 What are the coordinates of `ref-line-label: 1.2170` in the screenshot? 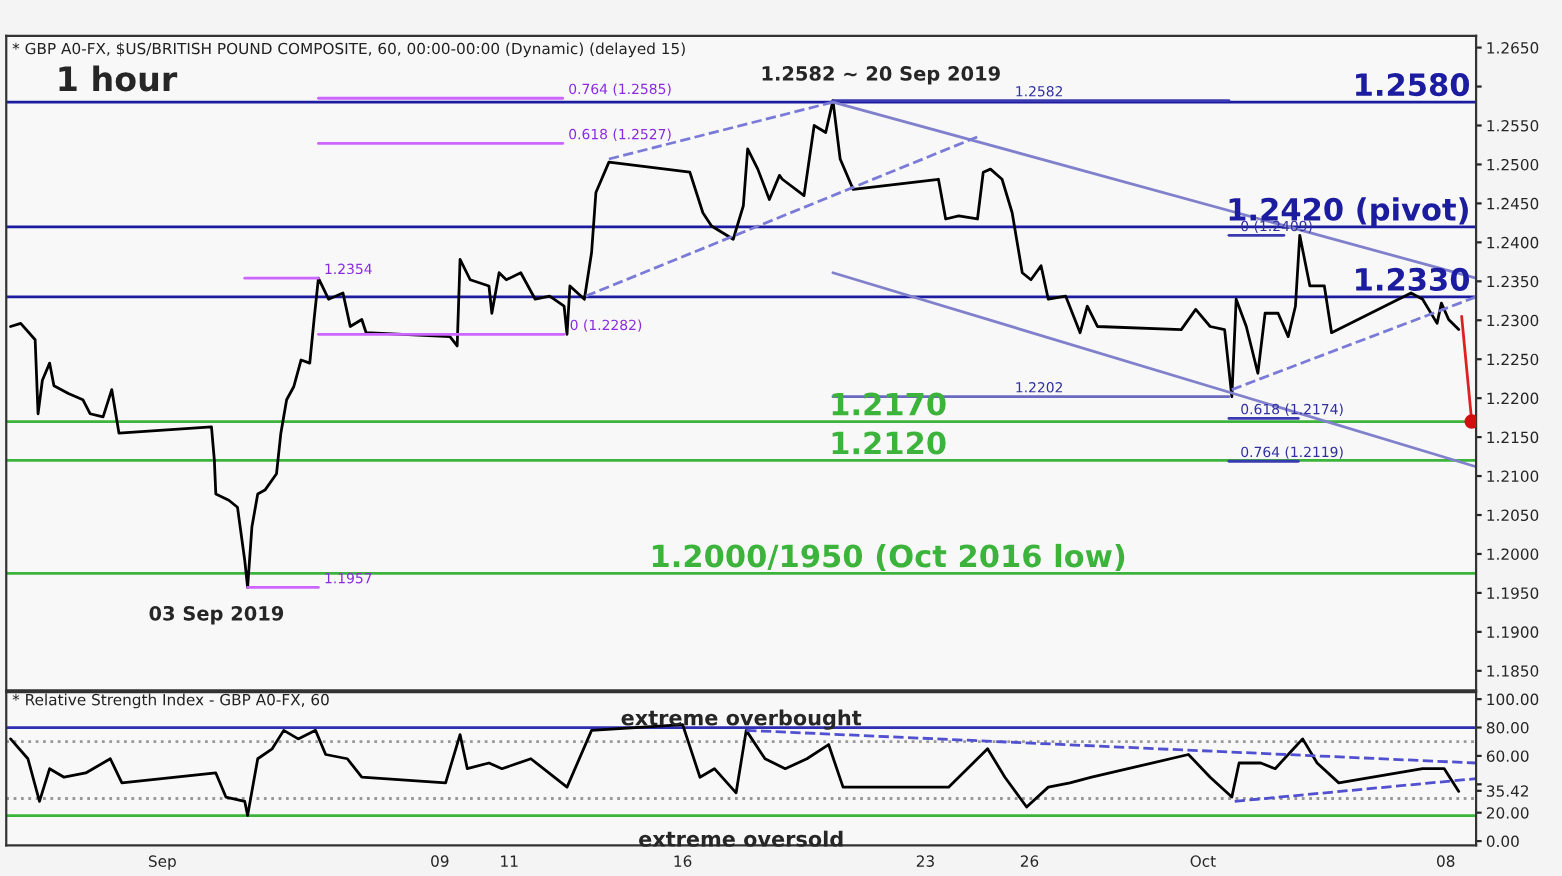 It's located at (889, 404).